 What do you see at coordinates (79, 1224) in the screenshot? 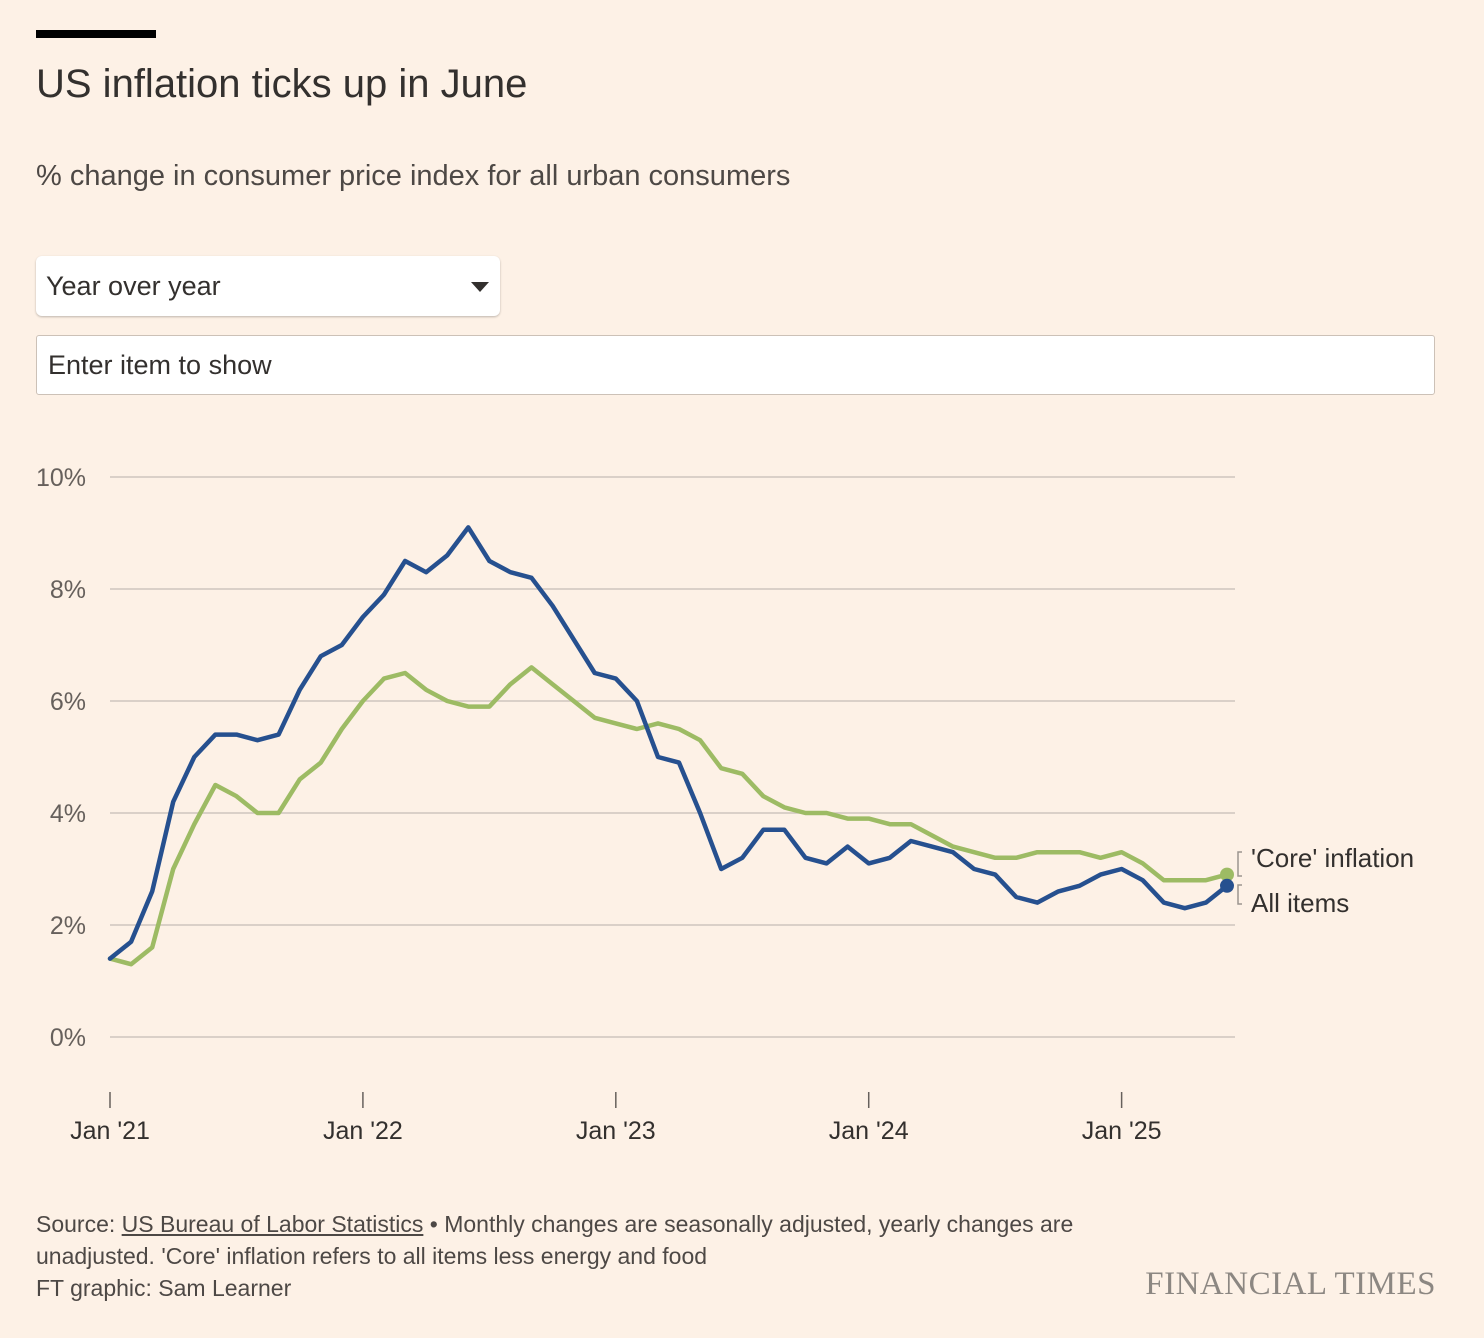
I see `source-prefix: Source:` at bounding box center [79, 1224].